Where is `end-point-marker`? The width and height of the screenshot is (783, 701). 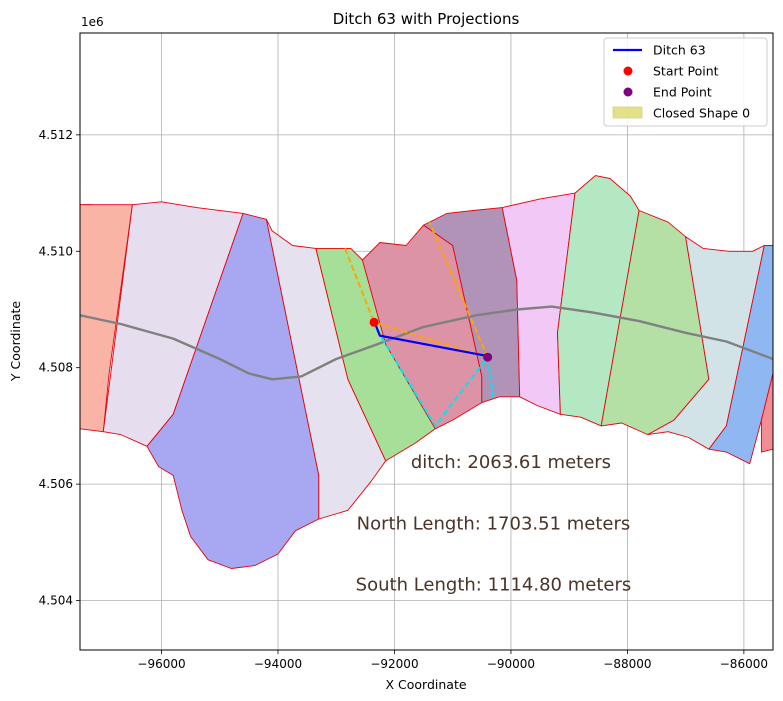 end-point-marker is located at coordinates (488, 357).